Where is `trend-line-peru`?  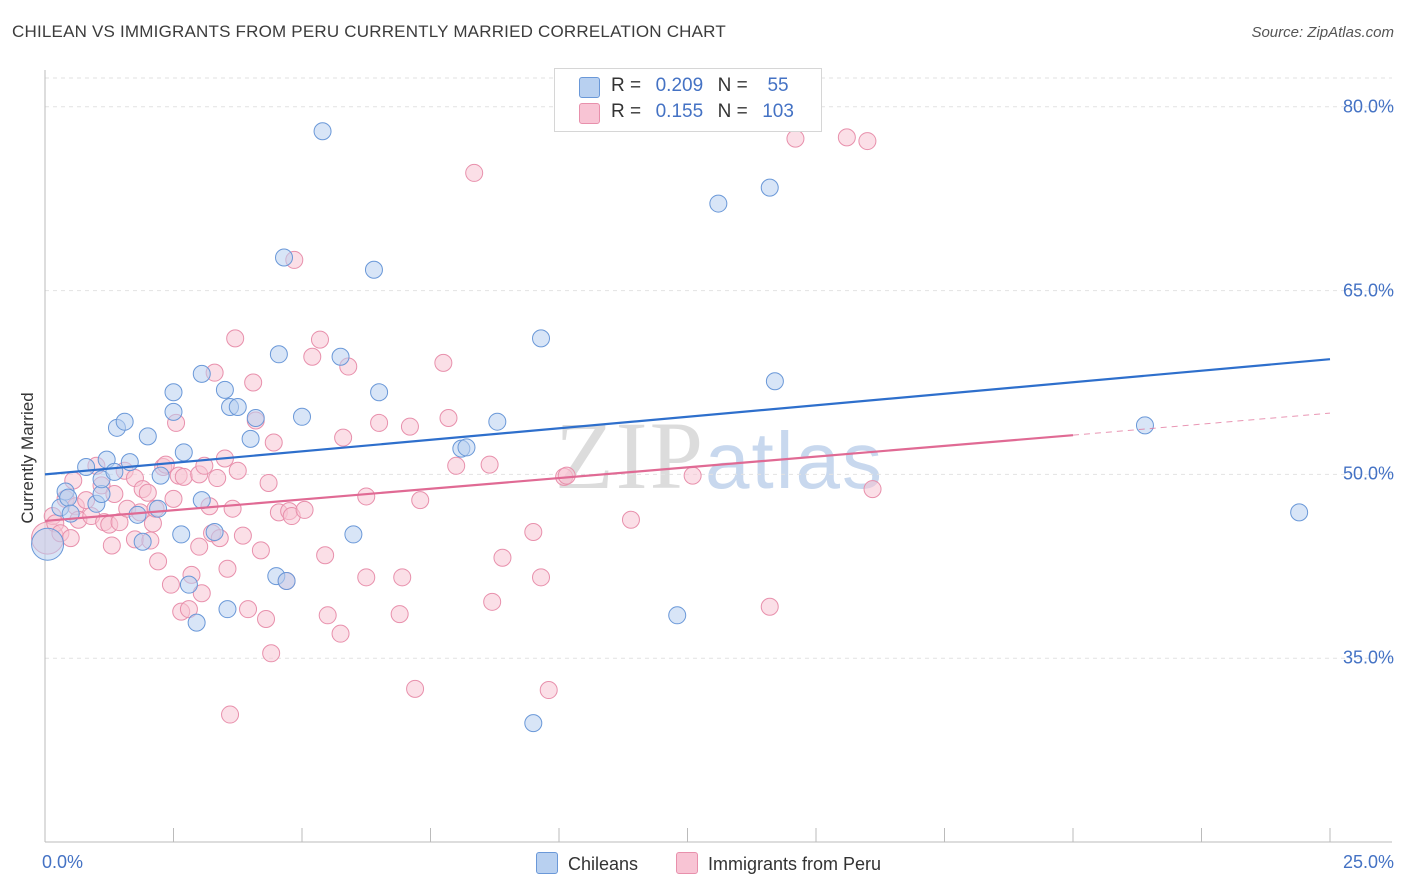
trend-line-peru is located at coordinates (559, 478).